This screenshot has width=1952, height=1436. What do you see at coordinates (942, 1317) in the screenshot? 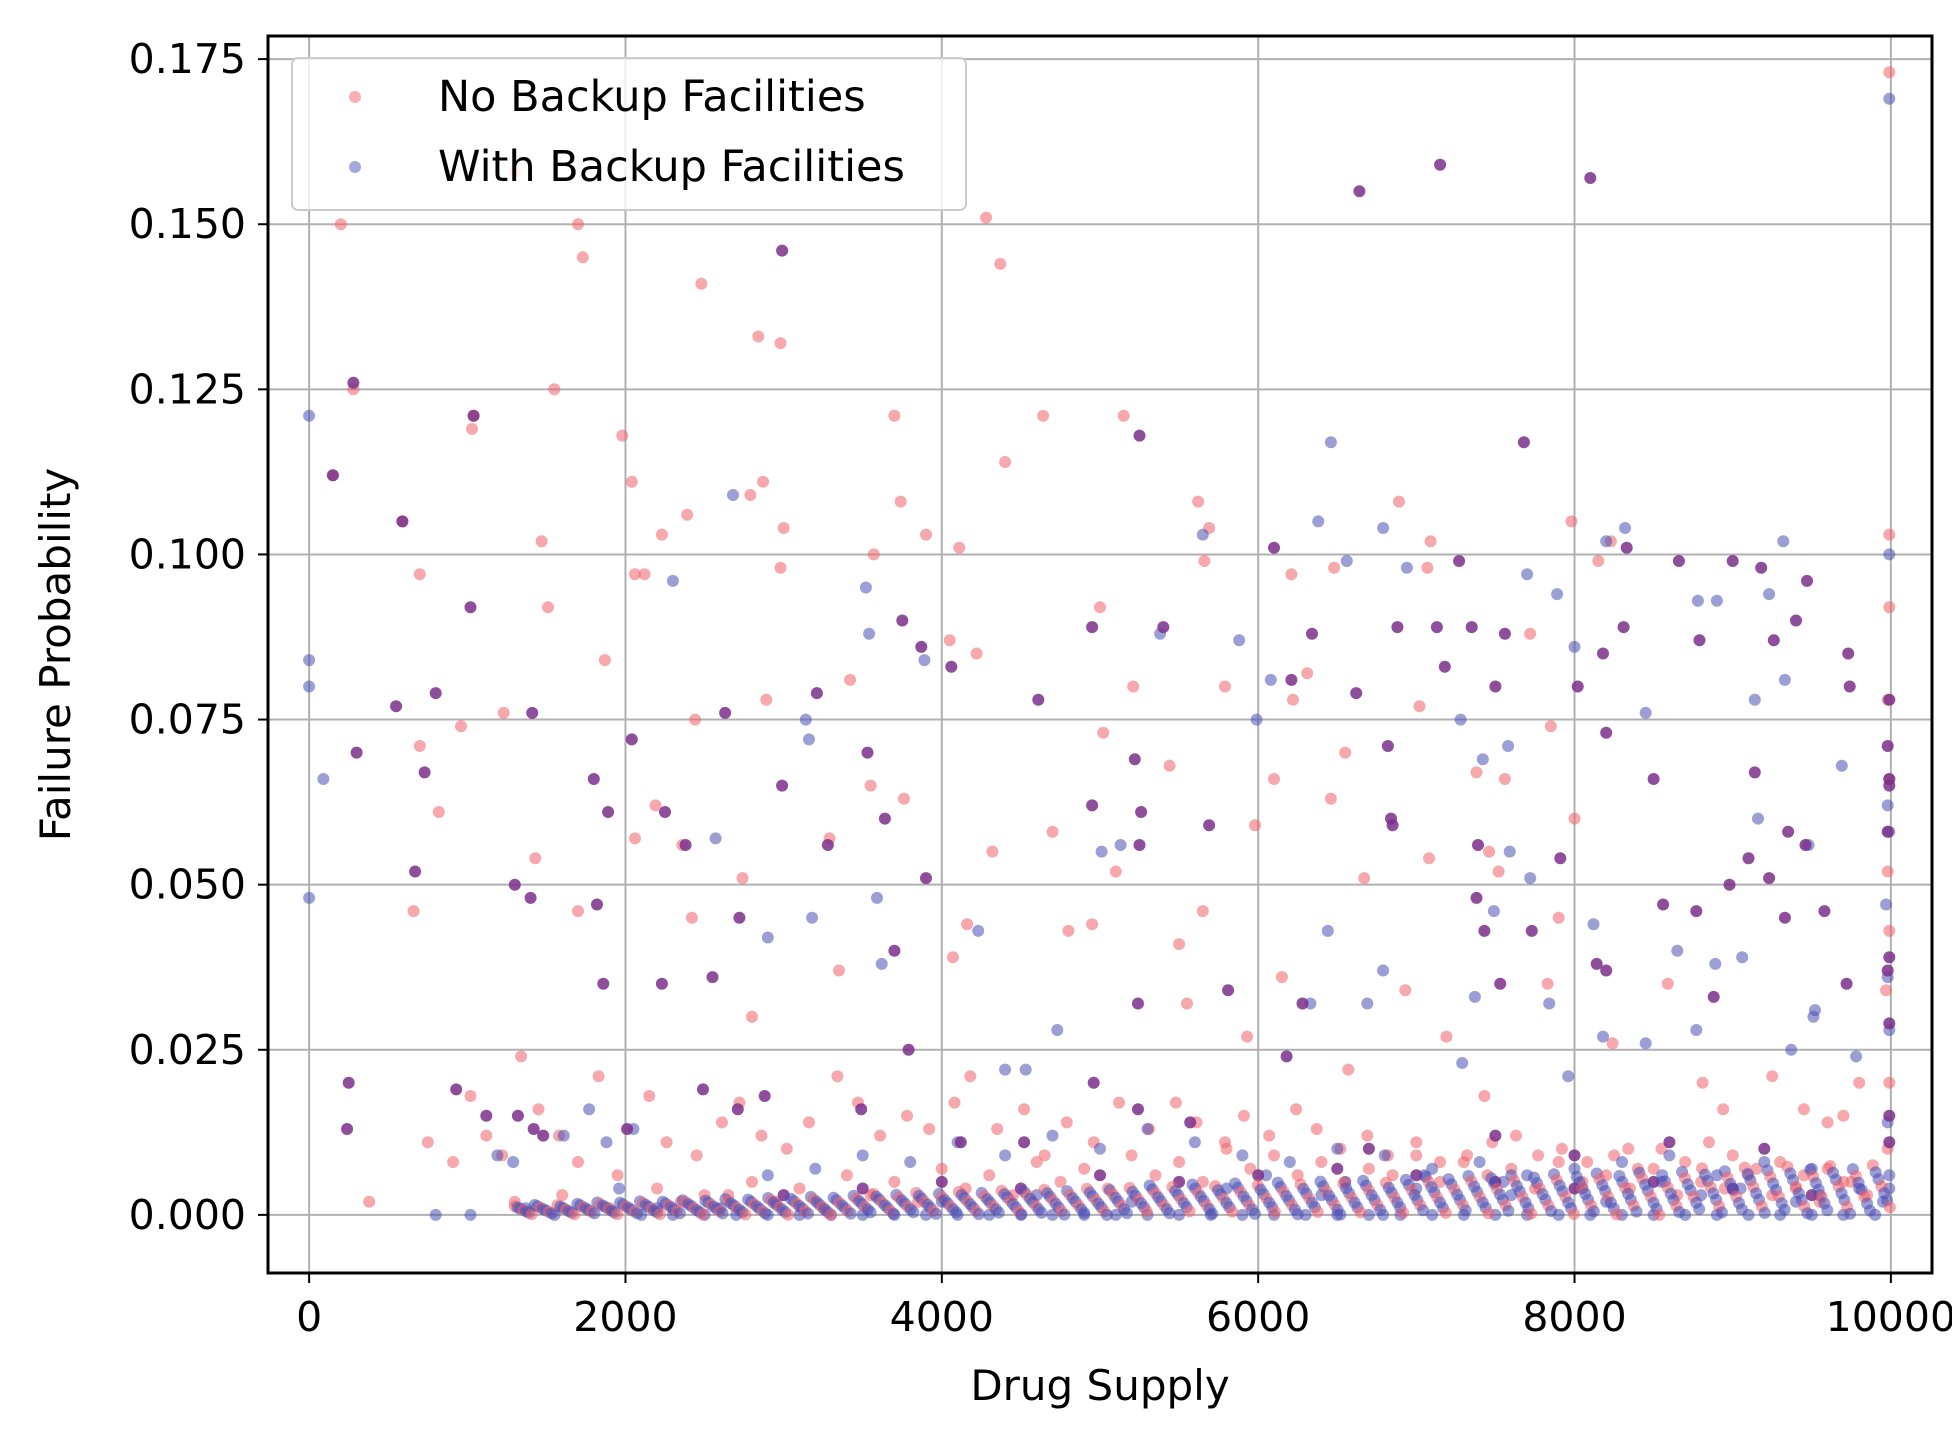
I see `x-tick-label: 4000` at bounding box center [942, 1317].